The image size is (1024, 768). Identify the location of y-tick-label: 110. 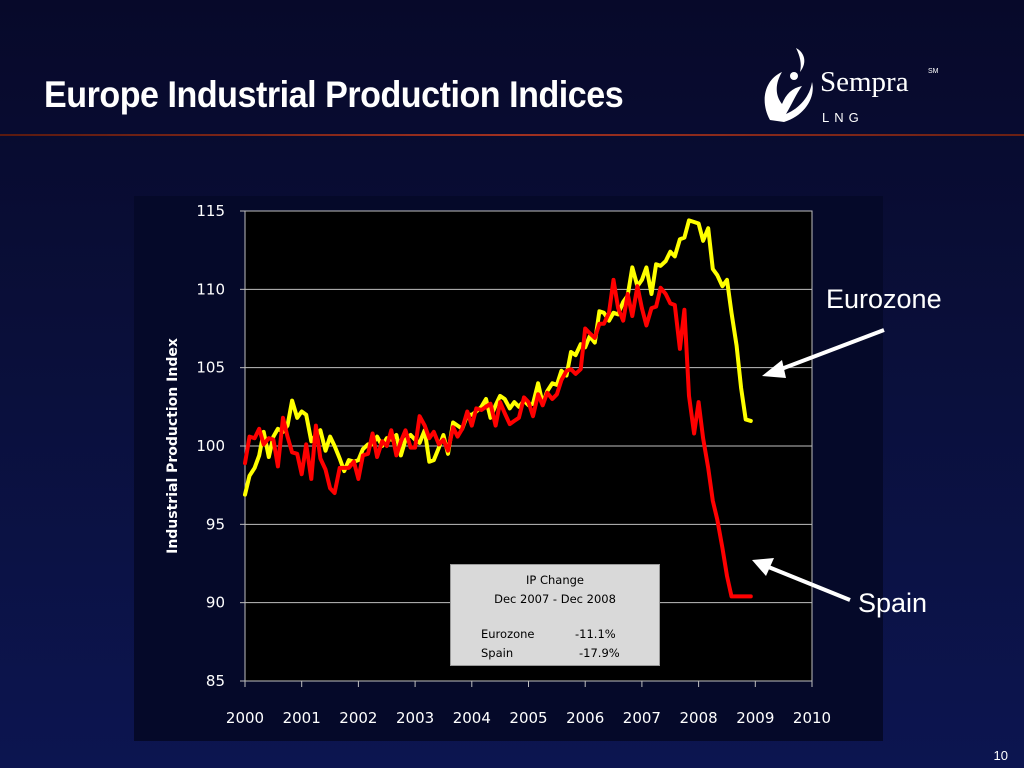
(210, 289).